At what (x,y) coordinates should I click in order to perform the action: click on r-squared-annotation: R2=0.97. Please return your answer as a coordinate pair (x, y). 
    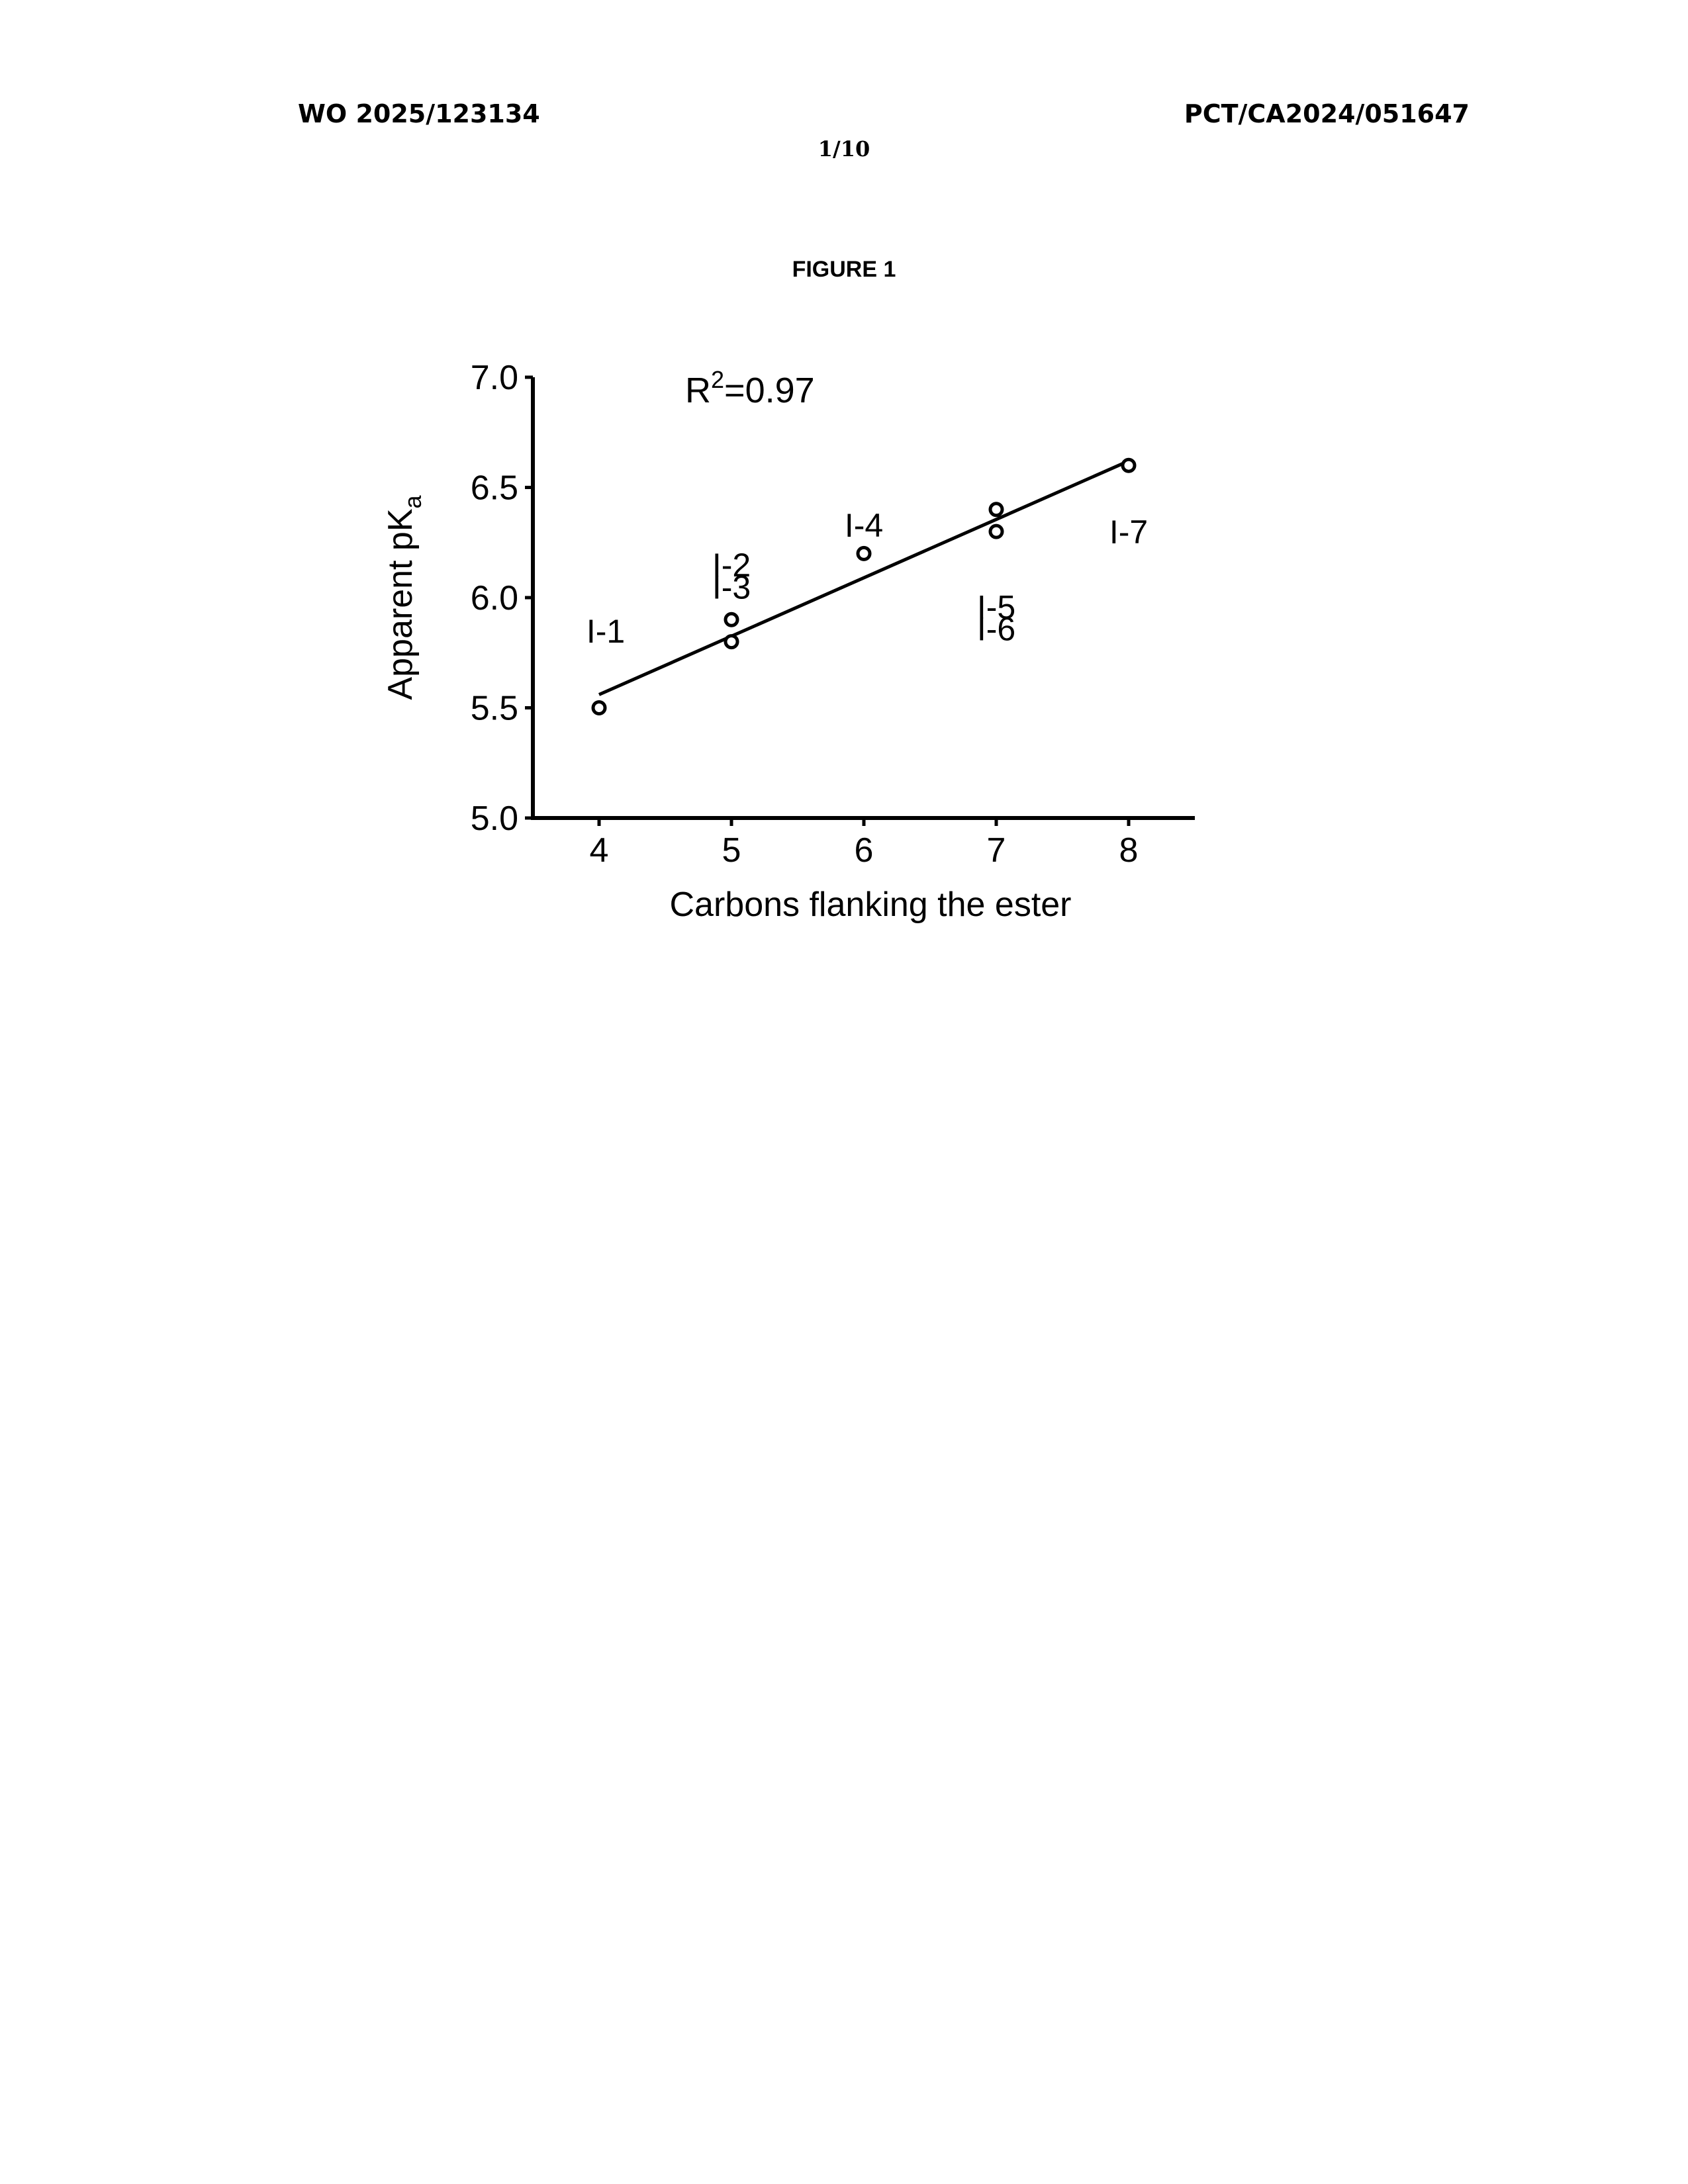
    Looking at the image, I should click on (750, 388).